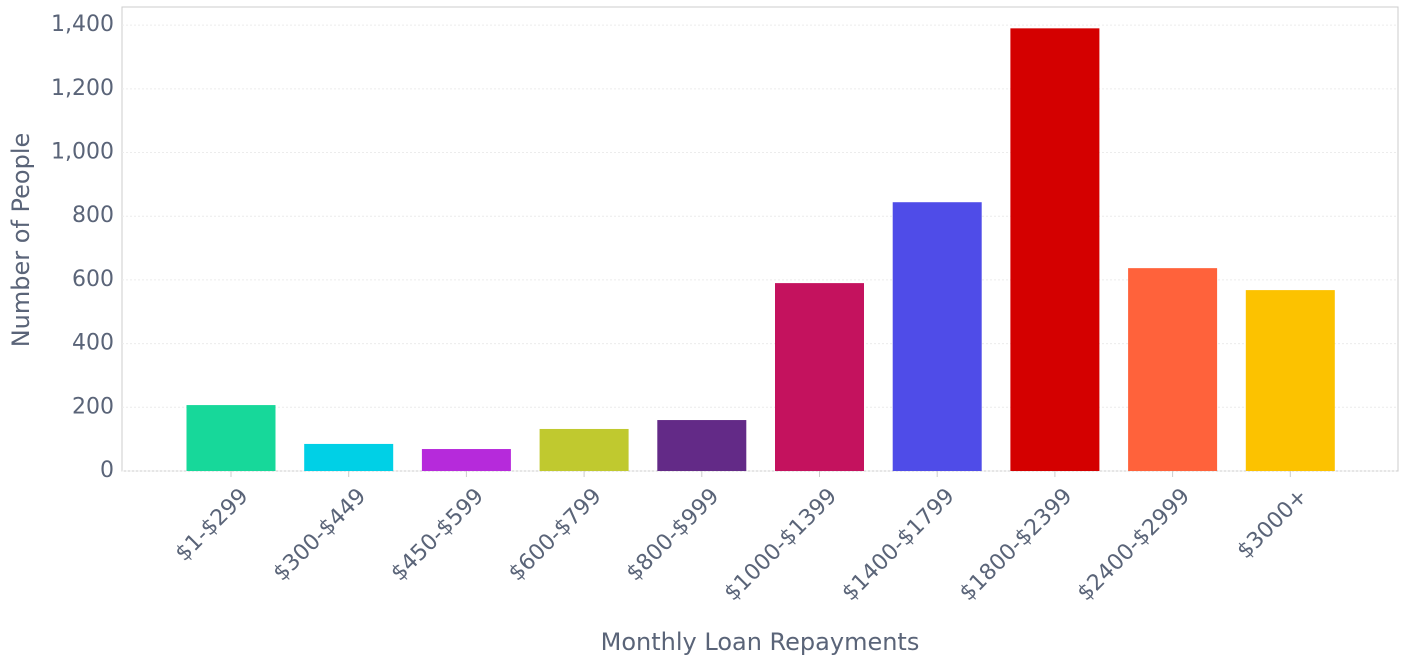  I want to click on x-tick-label: $1-$299, so click(212, 525).